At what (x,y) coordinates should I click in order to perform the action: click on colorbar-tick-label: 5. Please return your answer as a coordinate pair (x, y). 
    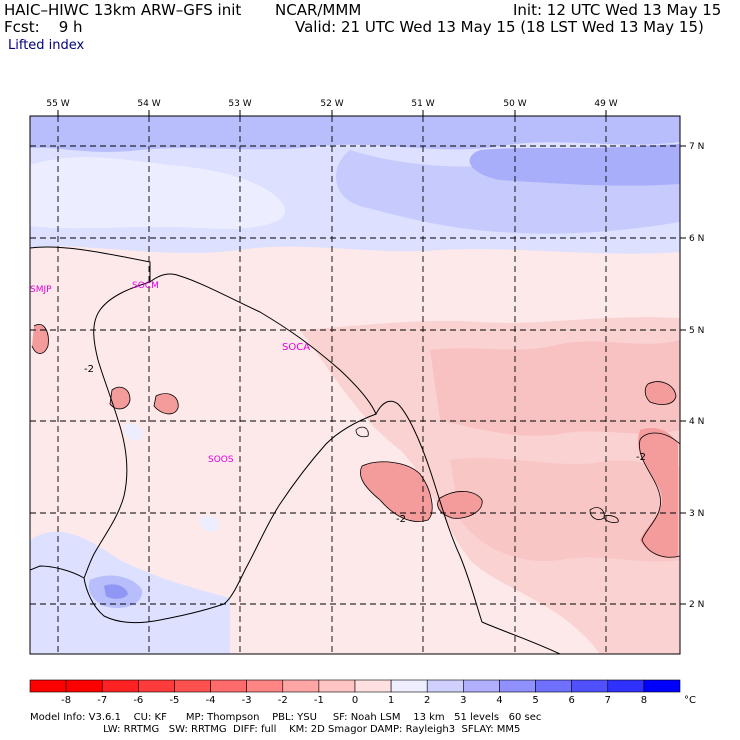
    Looking at the image, I should click on (535, 700).